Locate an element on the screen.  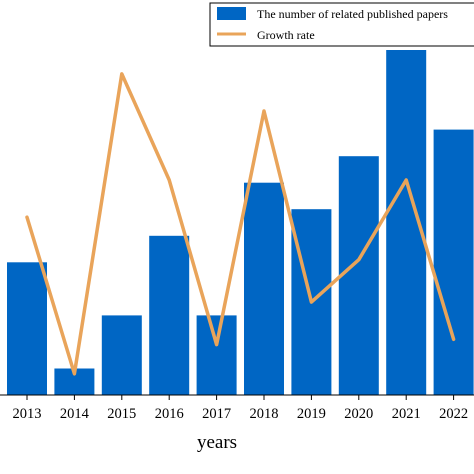
x-axis-ticks is located at coordinates (240, 397).